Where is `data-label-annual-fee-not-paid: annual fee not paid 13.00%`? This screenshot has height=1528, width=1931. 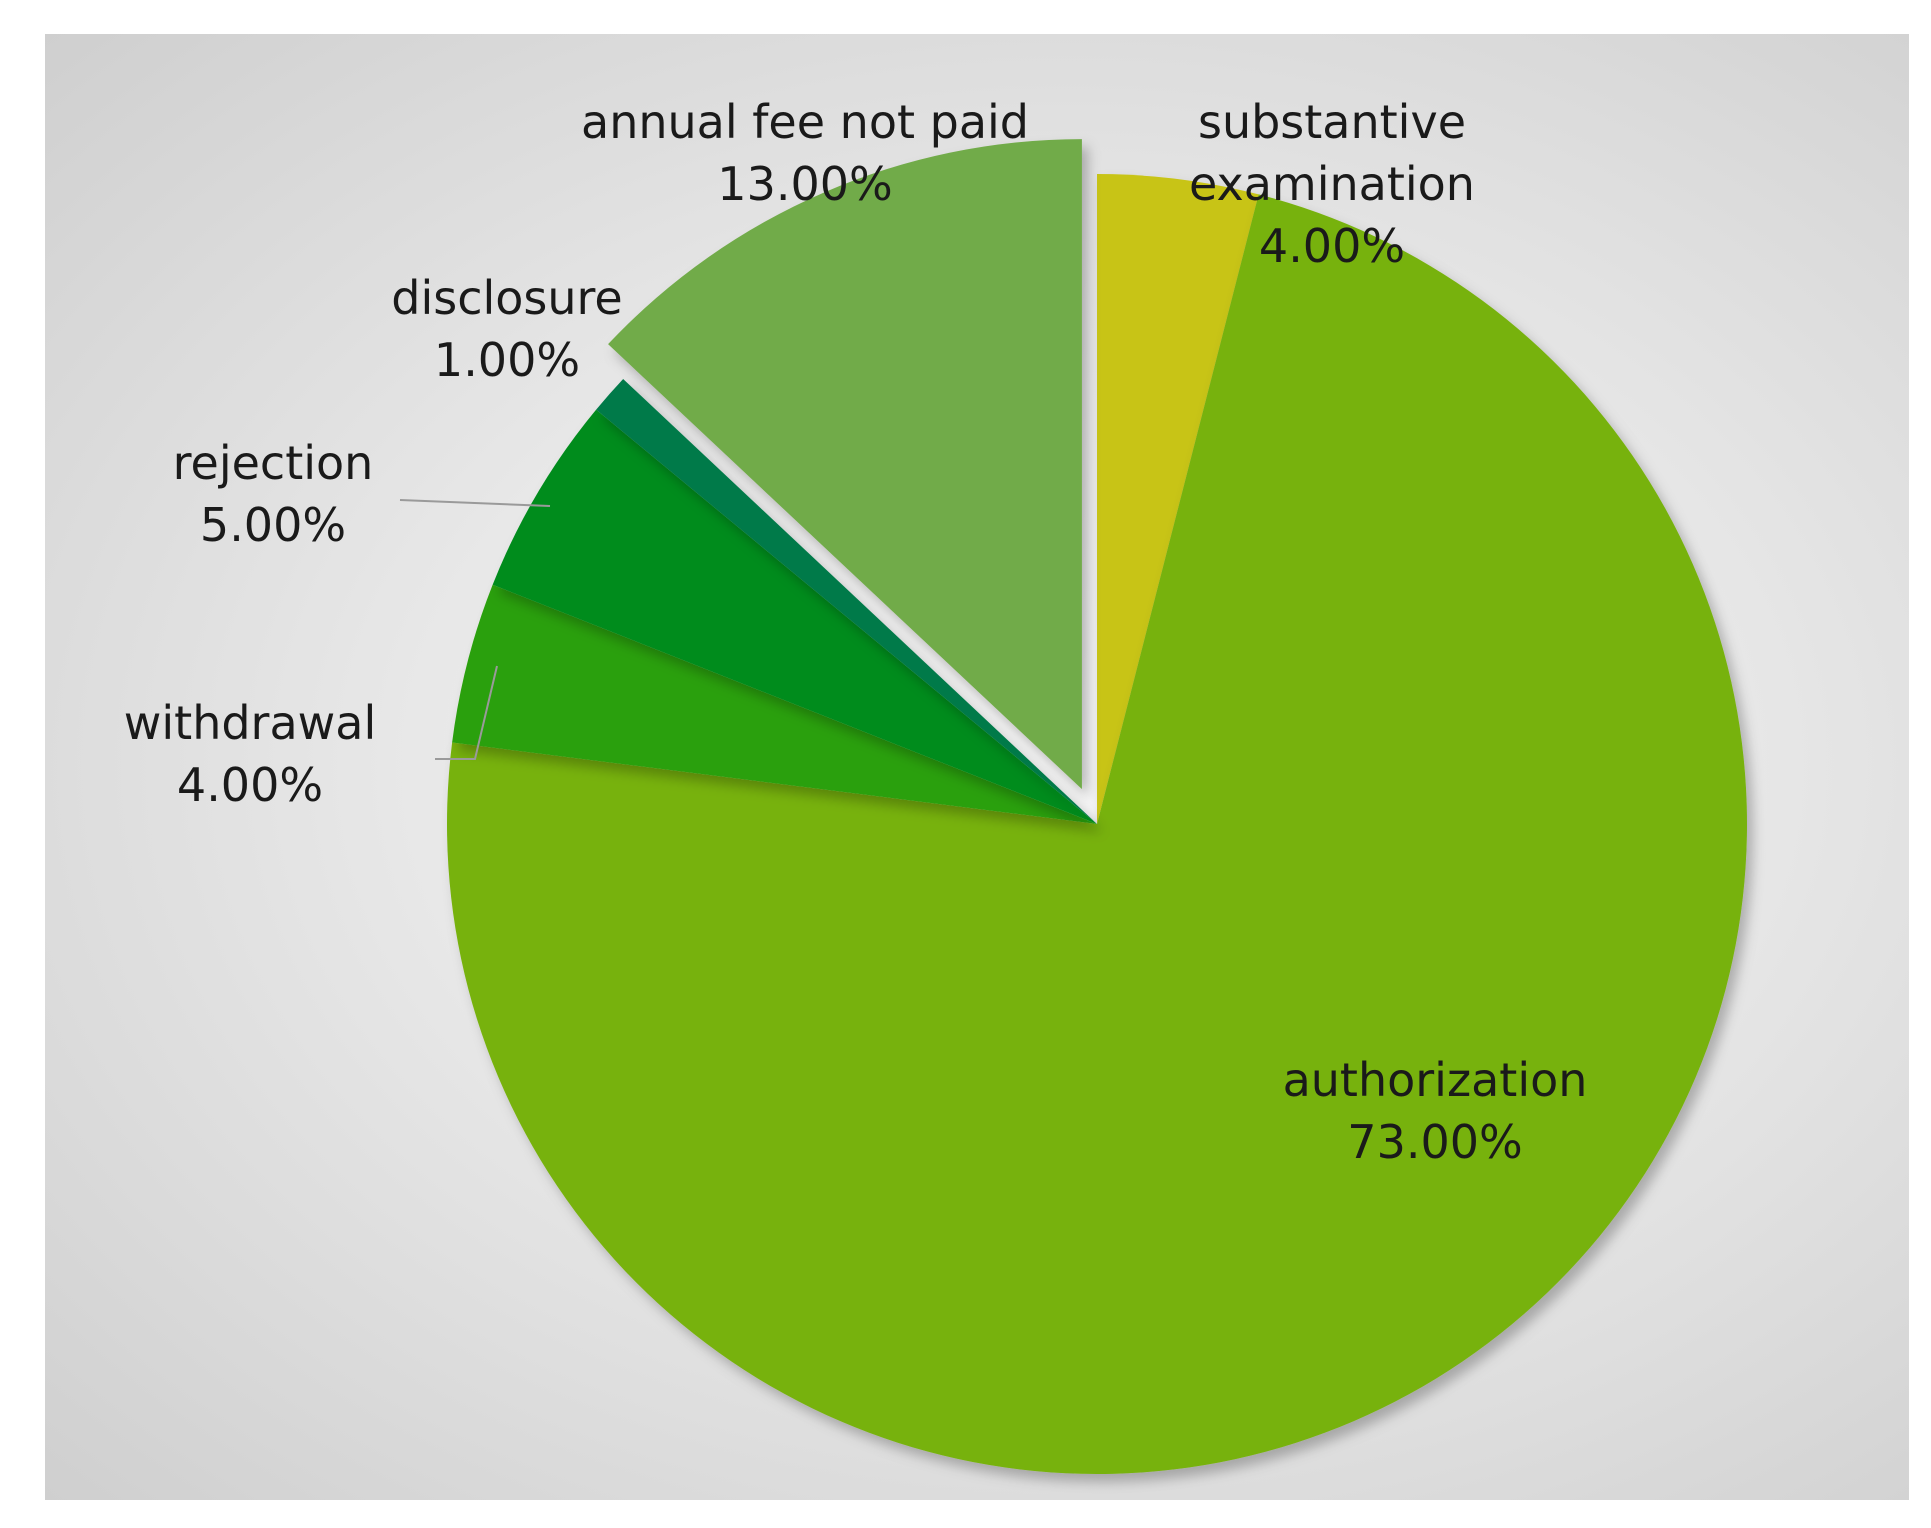
data-label-annual-fee-not-paid: annual fee not paid 13.00% is located at coordinates (805, 153).